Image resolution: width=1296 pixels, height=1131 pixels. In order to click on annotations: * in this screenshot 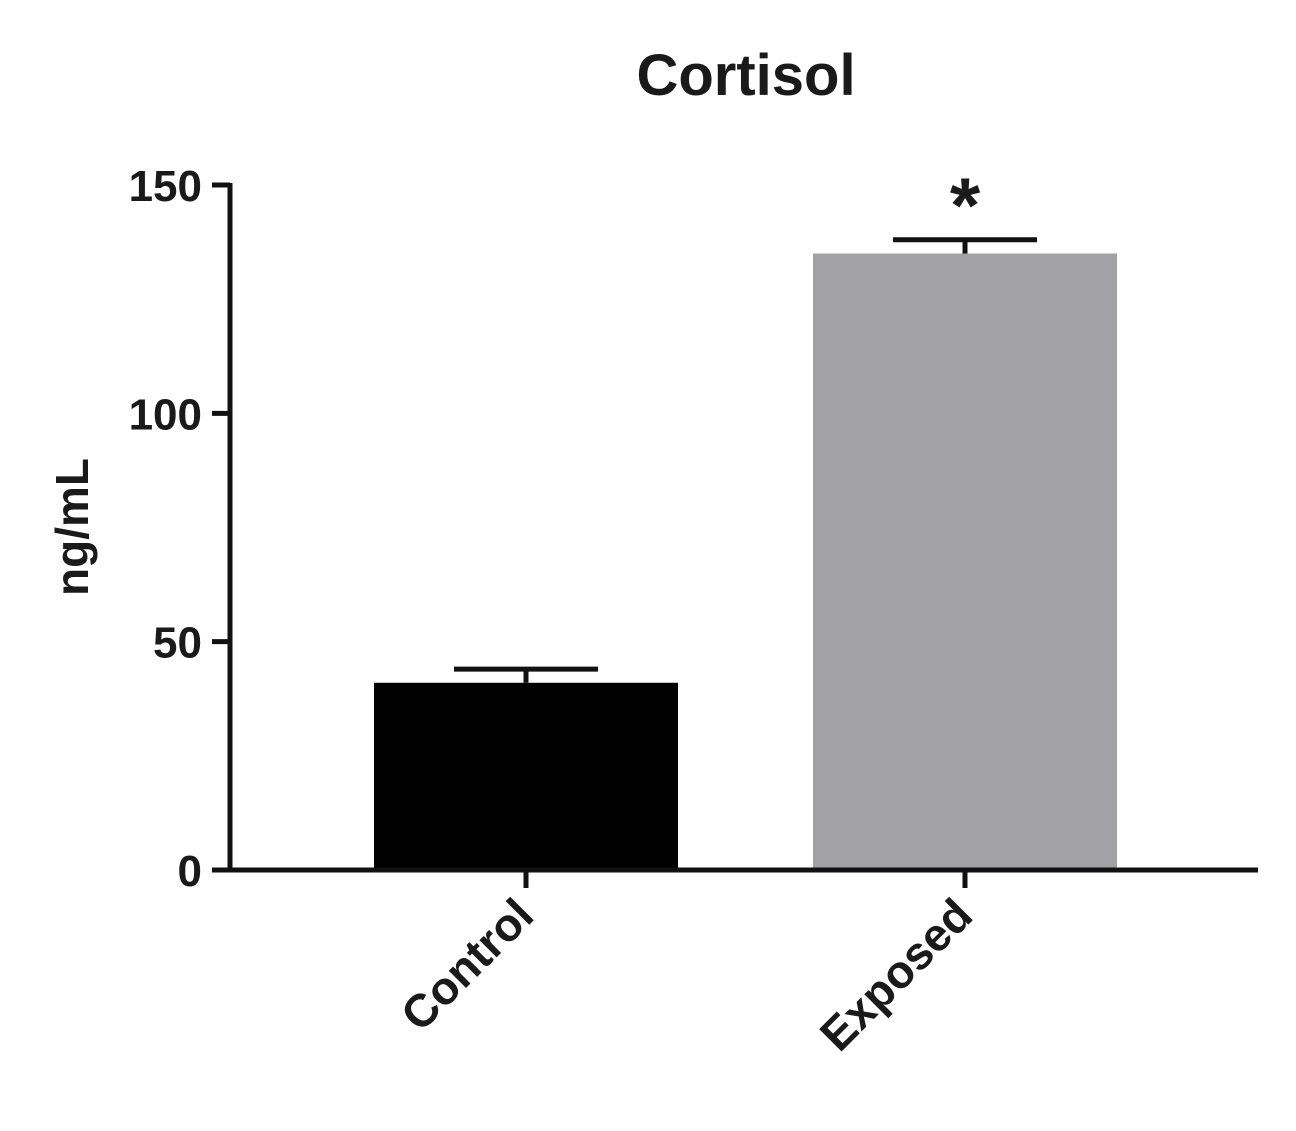, I will do `click(965, 205)`.